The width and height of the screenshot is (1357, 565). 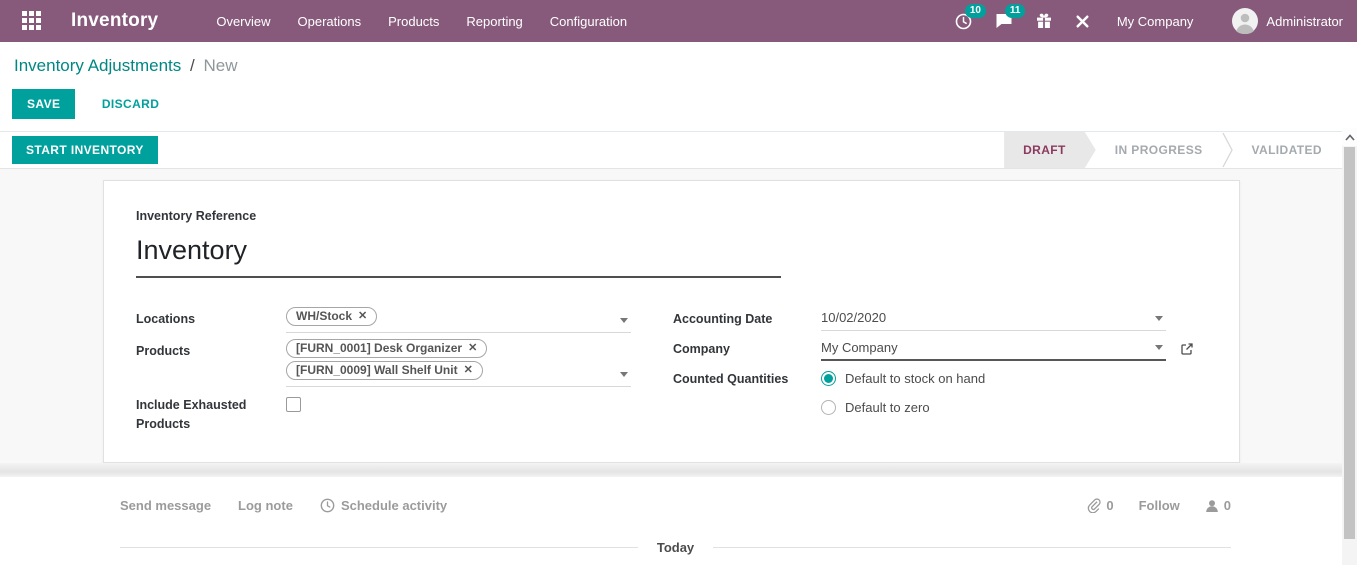 I want to click on breadcrumb: Inventory Adjustments / New, so click(x=677, y=66).